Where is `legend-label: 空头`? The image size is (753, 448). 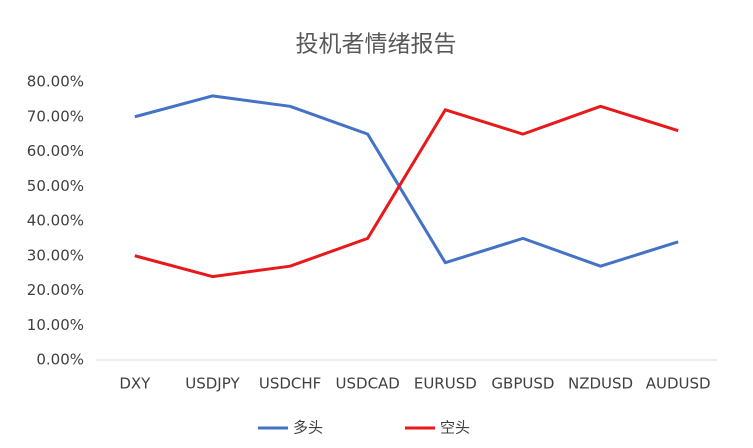 legend-label: 空头 is located at coordinates (455, 428).